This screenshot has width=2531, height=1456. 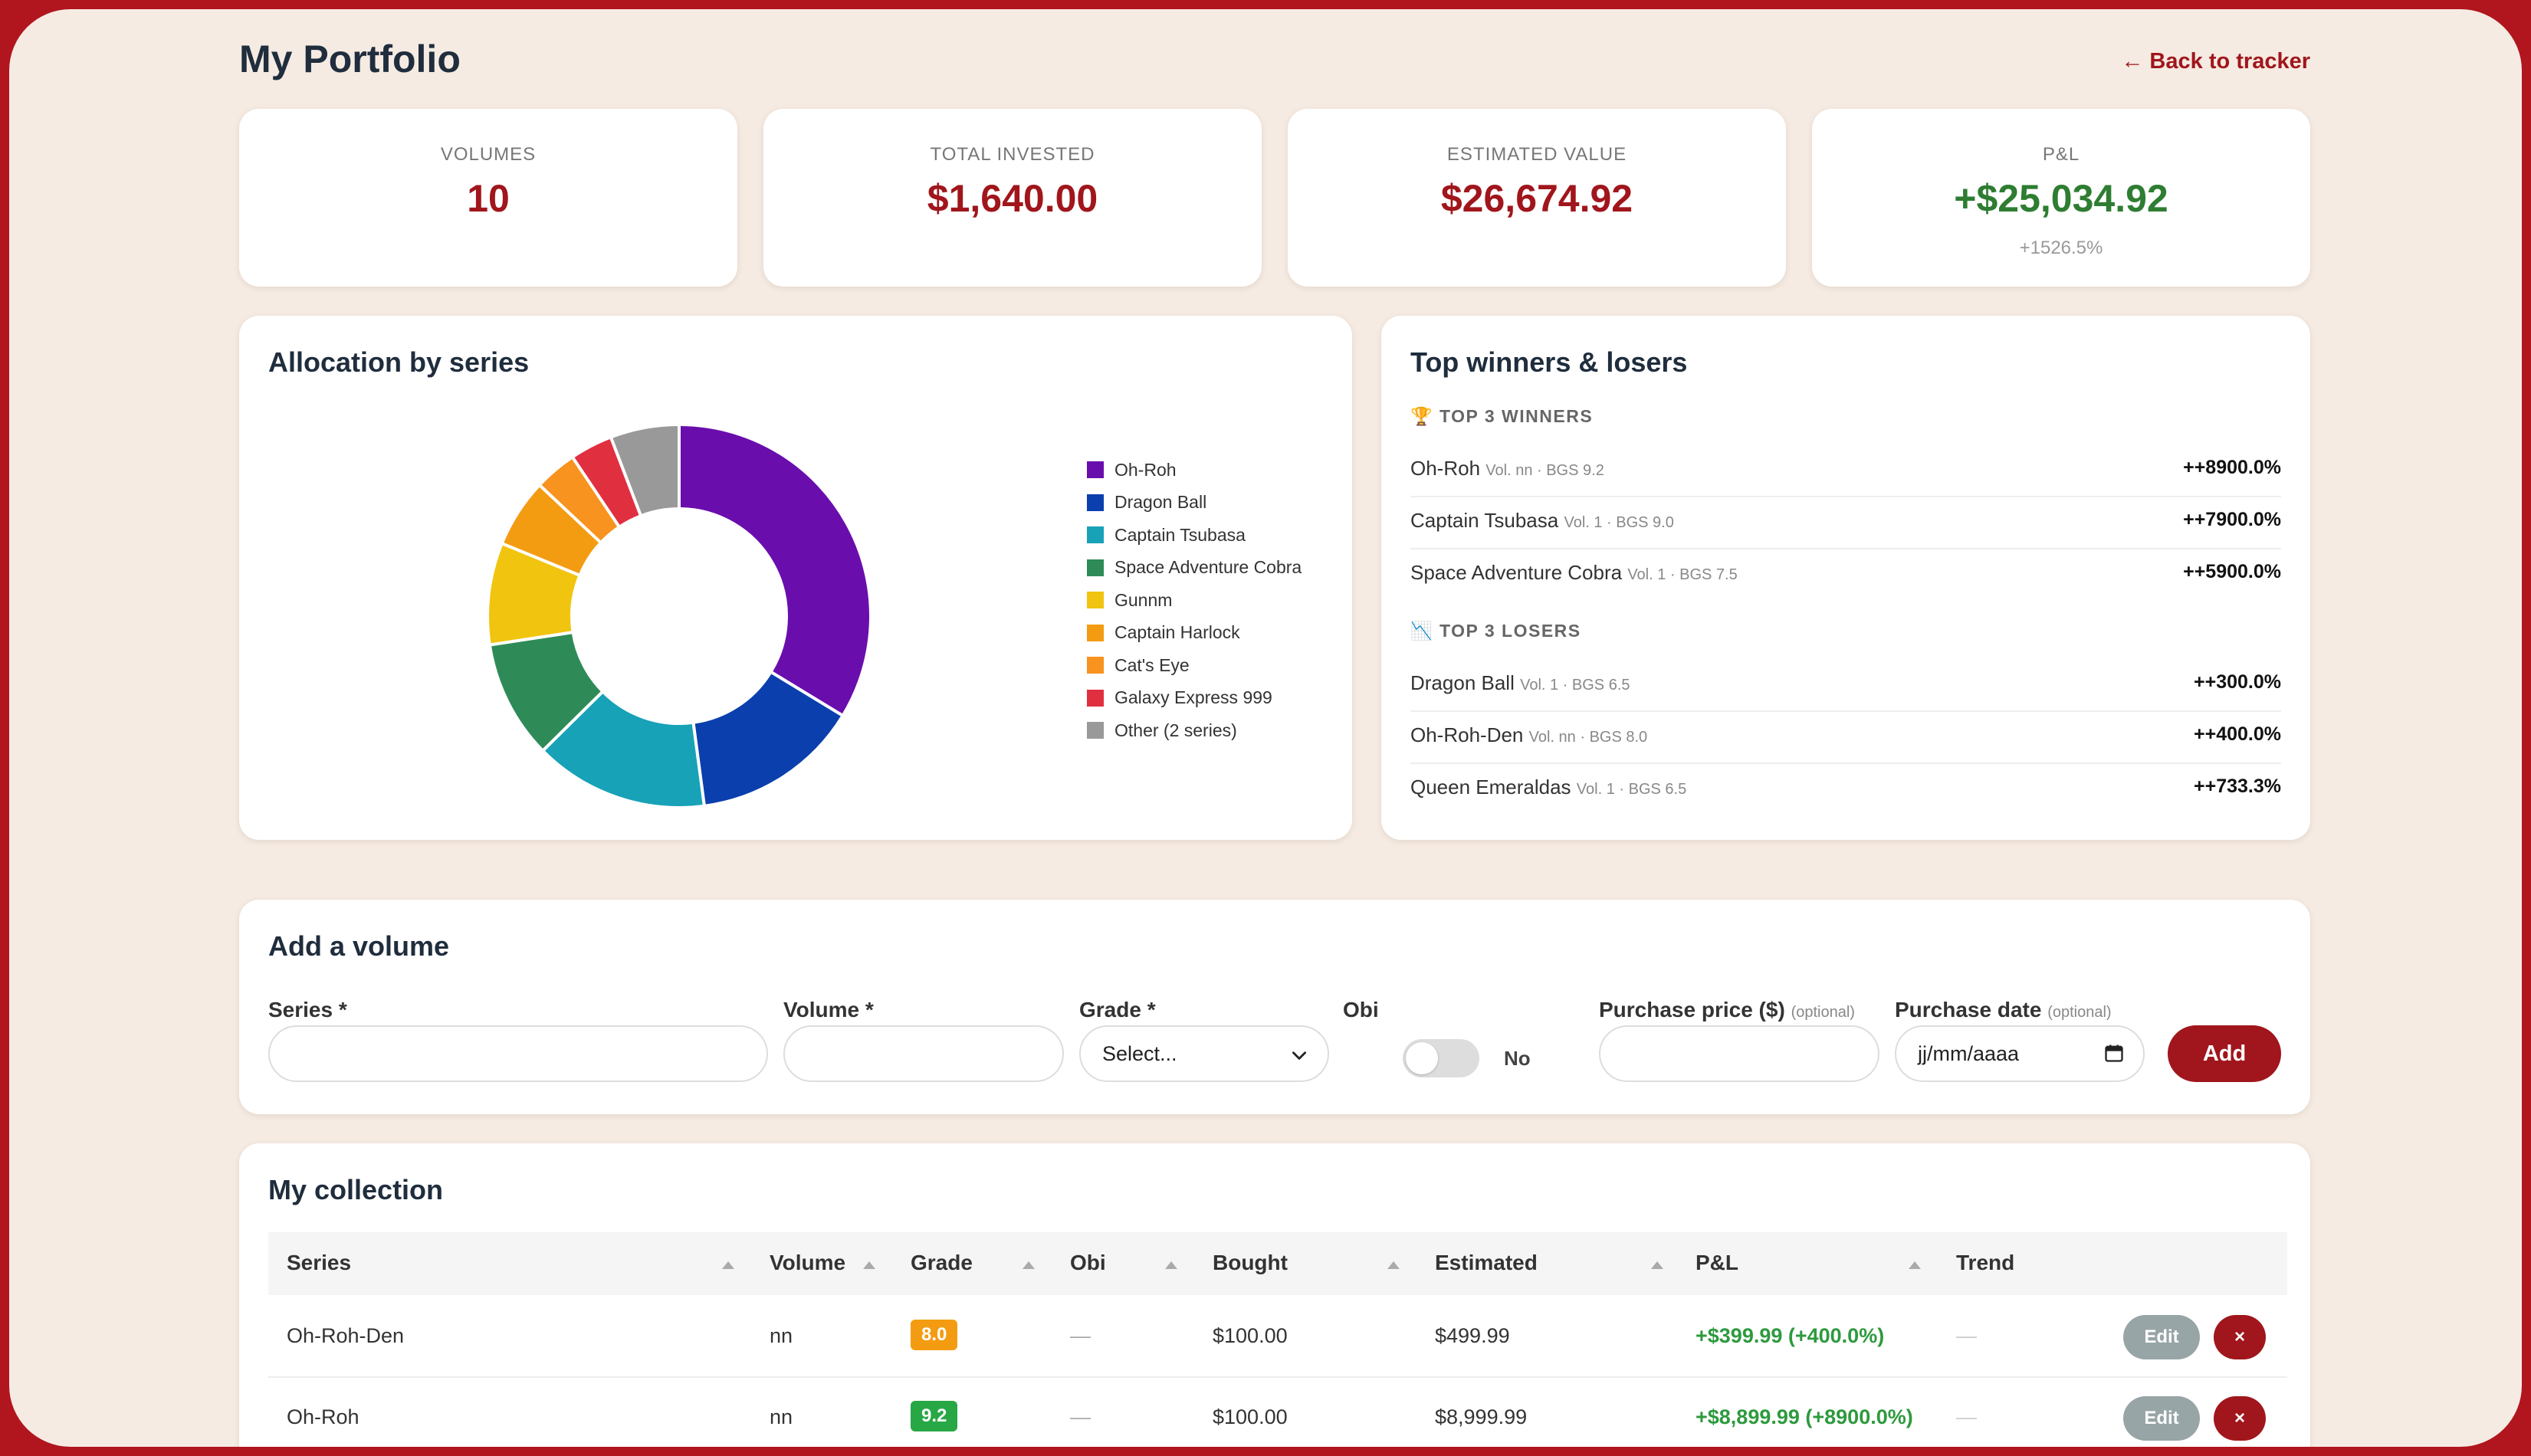 I want to click on winner-meta: Vol. 1 · BGS 9.0, so click(x=1619, y=522).